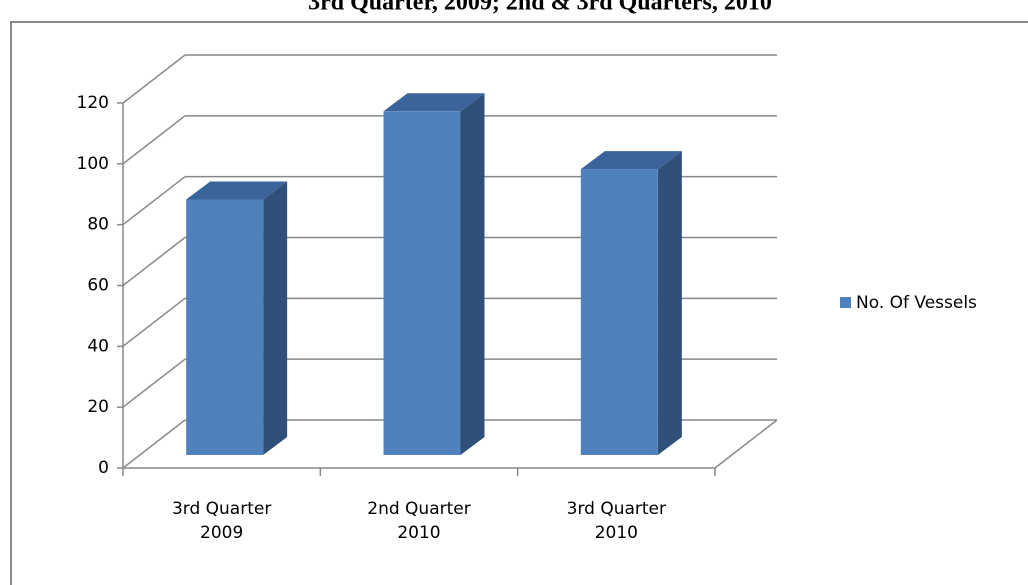  Describe the element at coordinates (98, 407) in the screenshot. I see `y-tick-label: 20` at that location.